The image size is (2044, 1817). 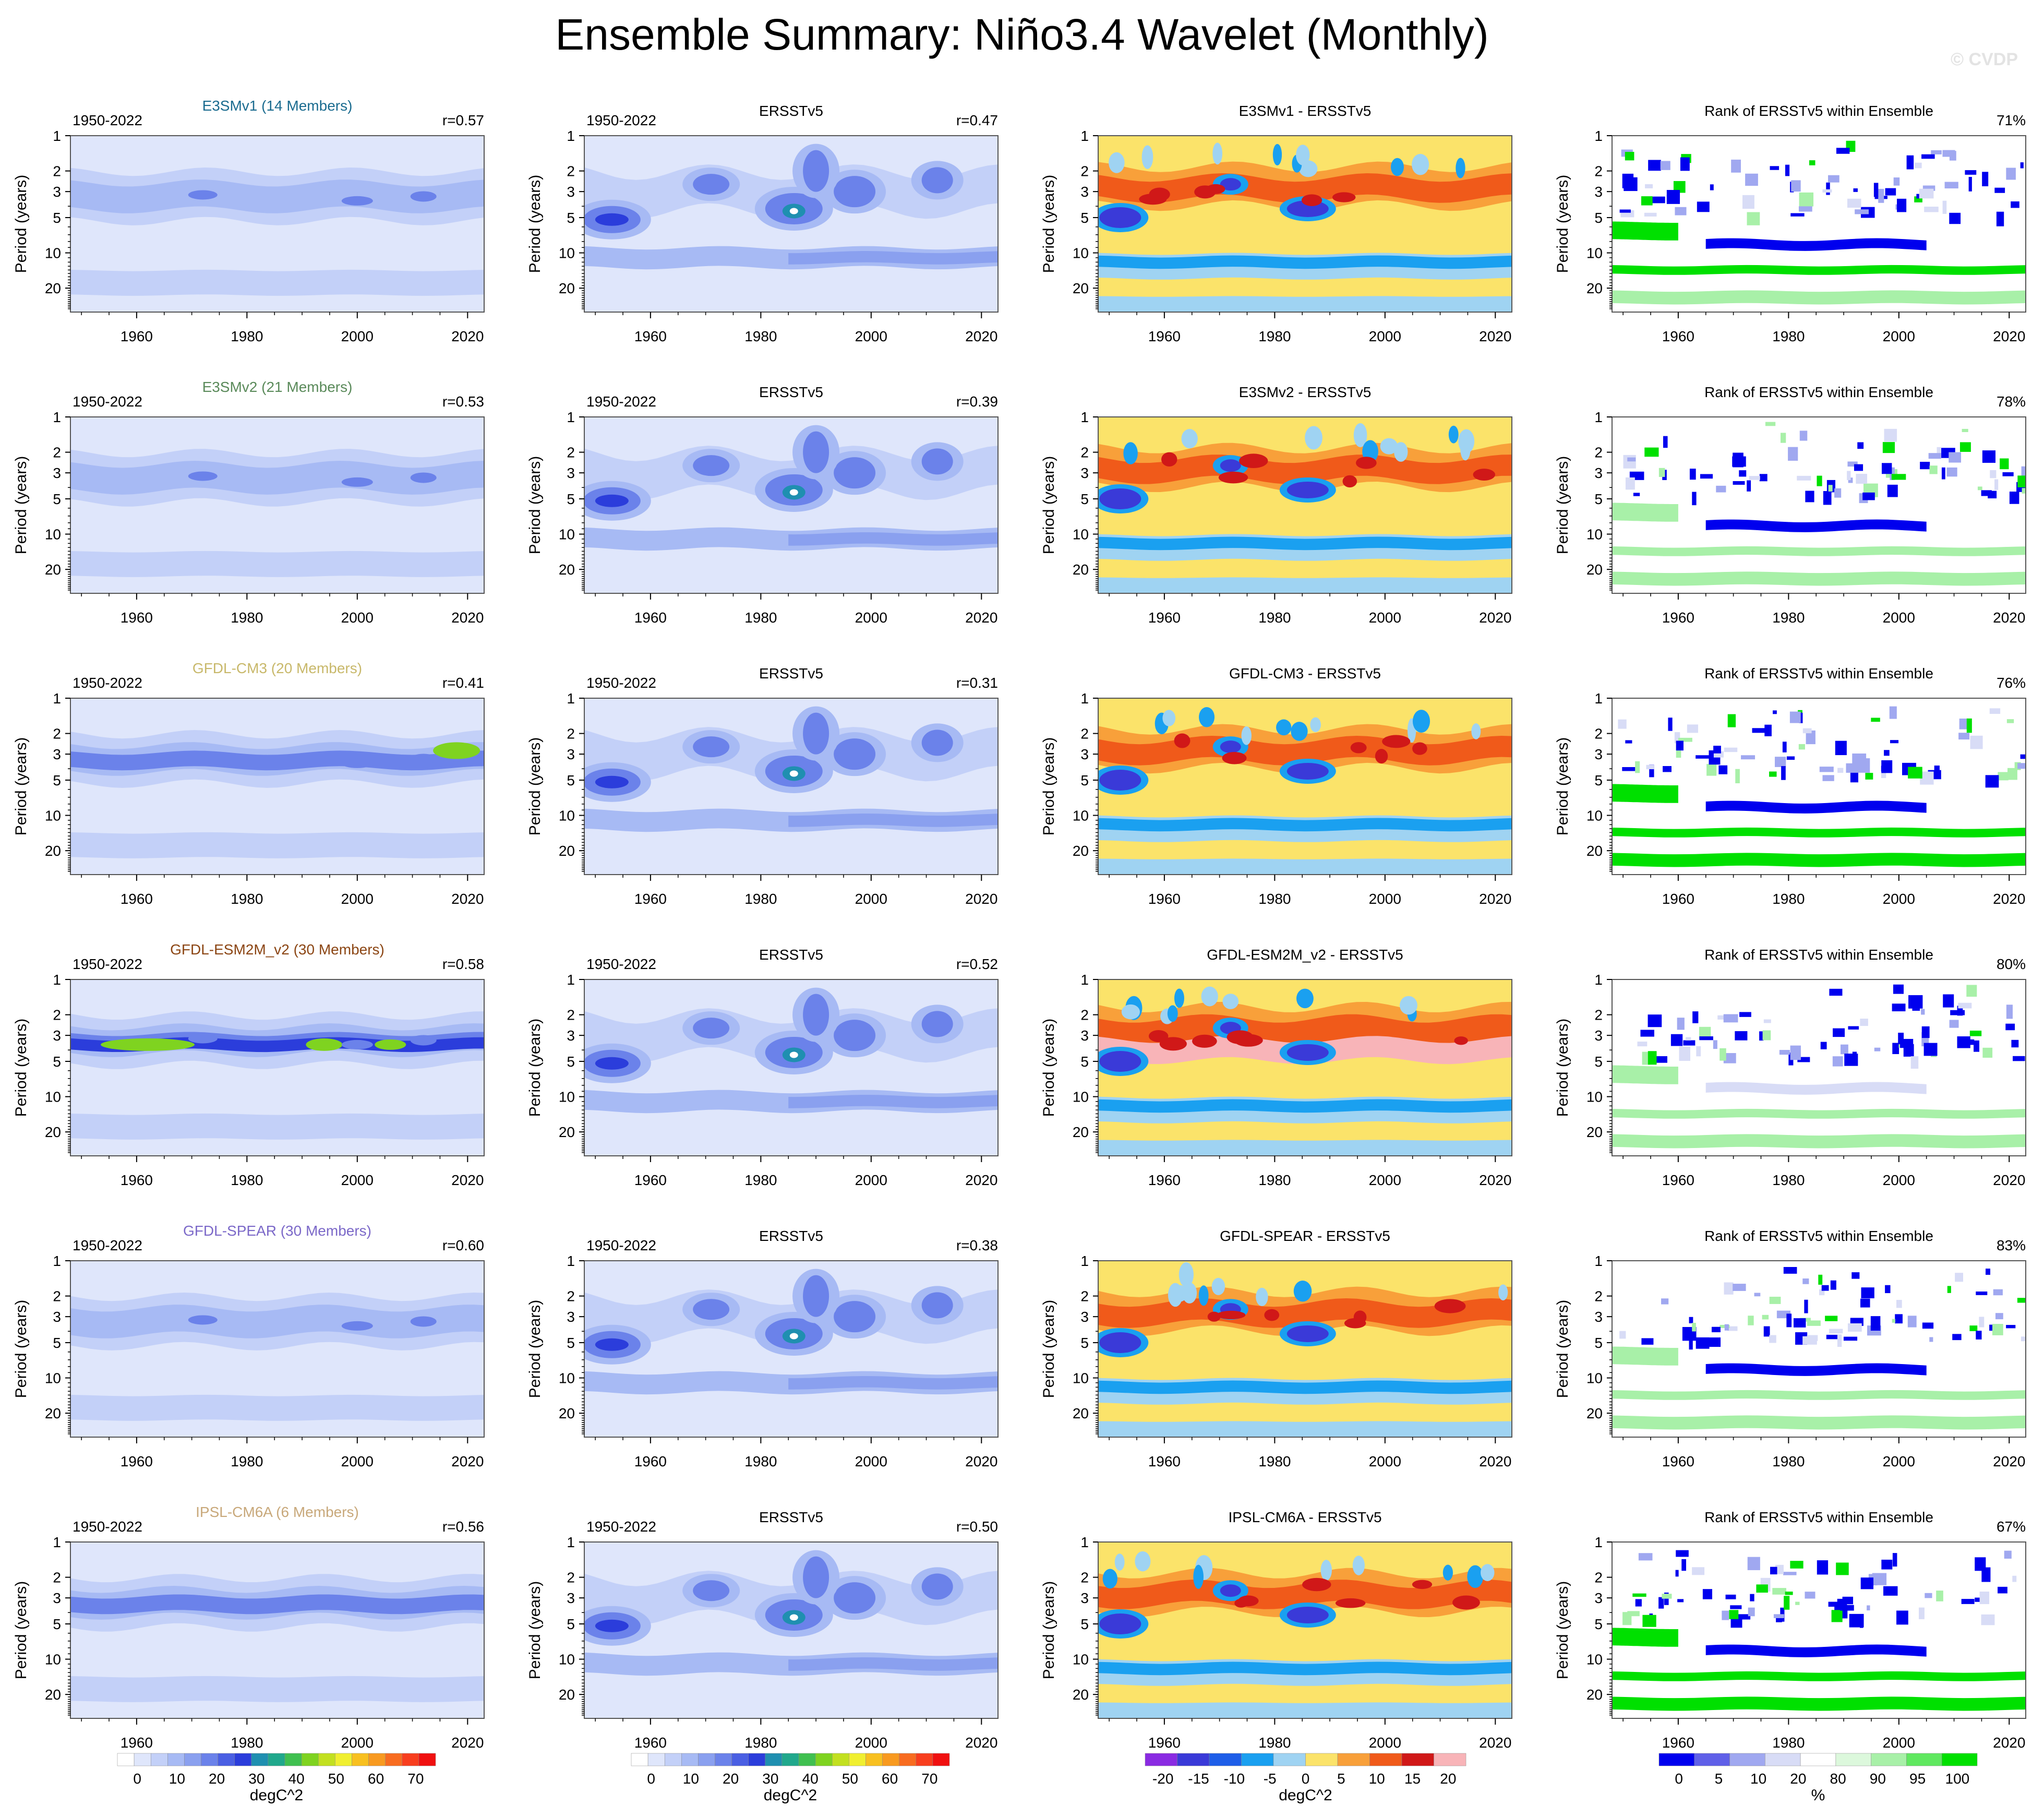 I want to click on panel-title: GFDL-SPEAR (30 Members), so click(x=277, y=1231).